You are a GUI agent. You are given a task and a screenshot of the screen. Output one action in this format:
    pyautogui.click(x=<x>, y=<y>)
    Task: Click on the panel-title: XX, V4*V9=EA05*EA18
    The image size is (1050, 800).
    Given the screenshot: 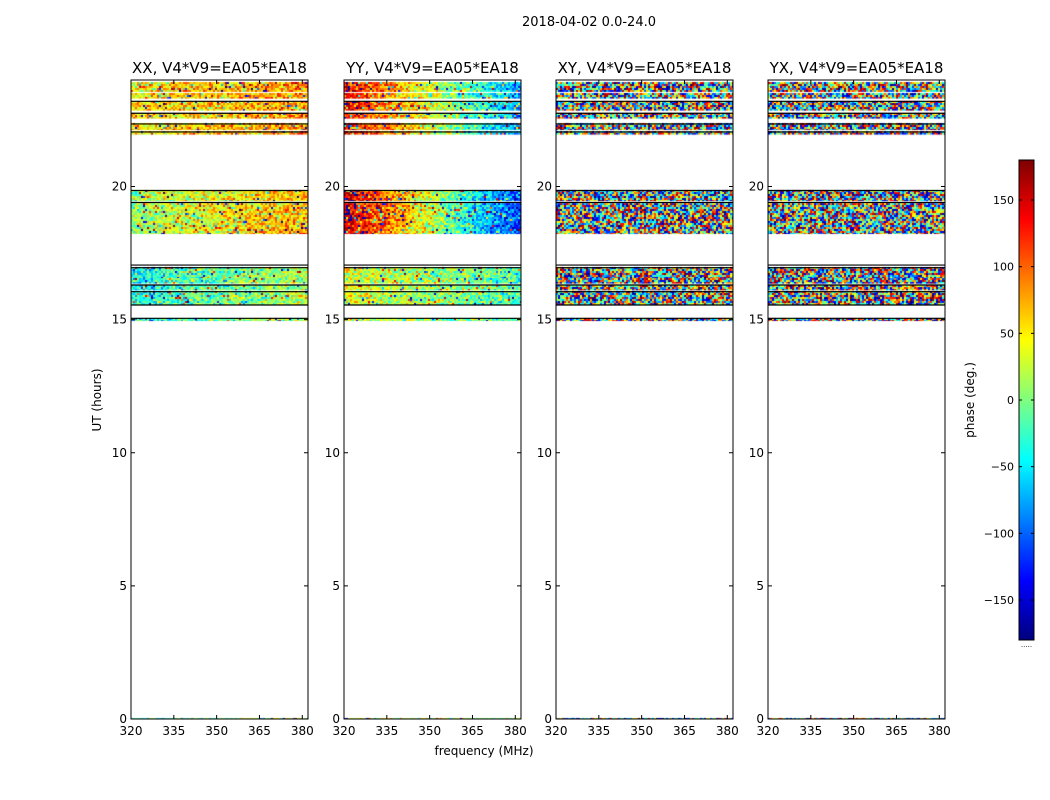 What is the action you would take?
    pyautogui.click(x=219, y=68)
    